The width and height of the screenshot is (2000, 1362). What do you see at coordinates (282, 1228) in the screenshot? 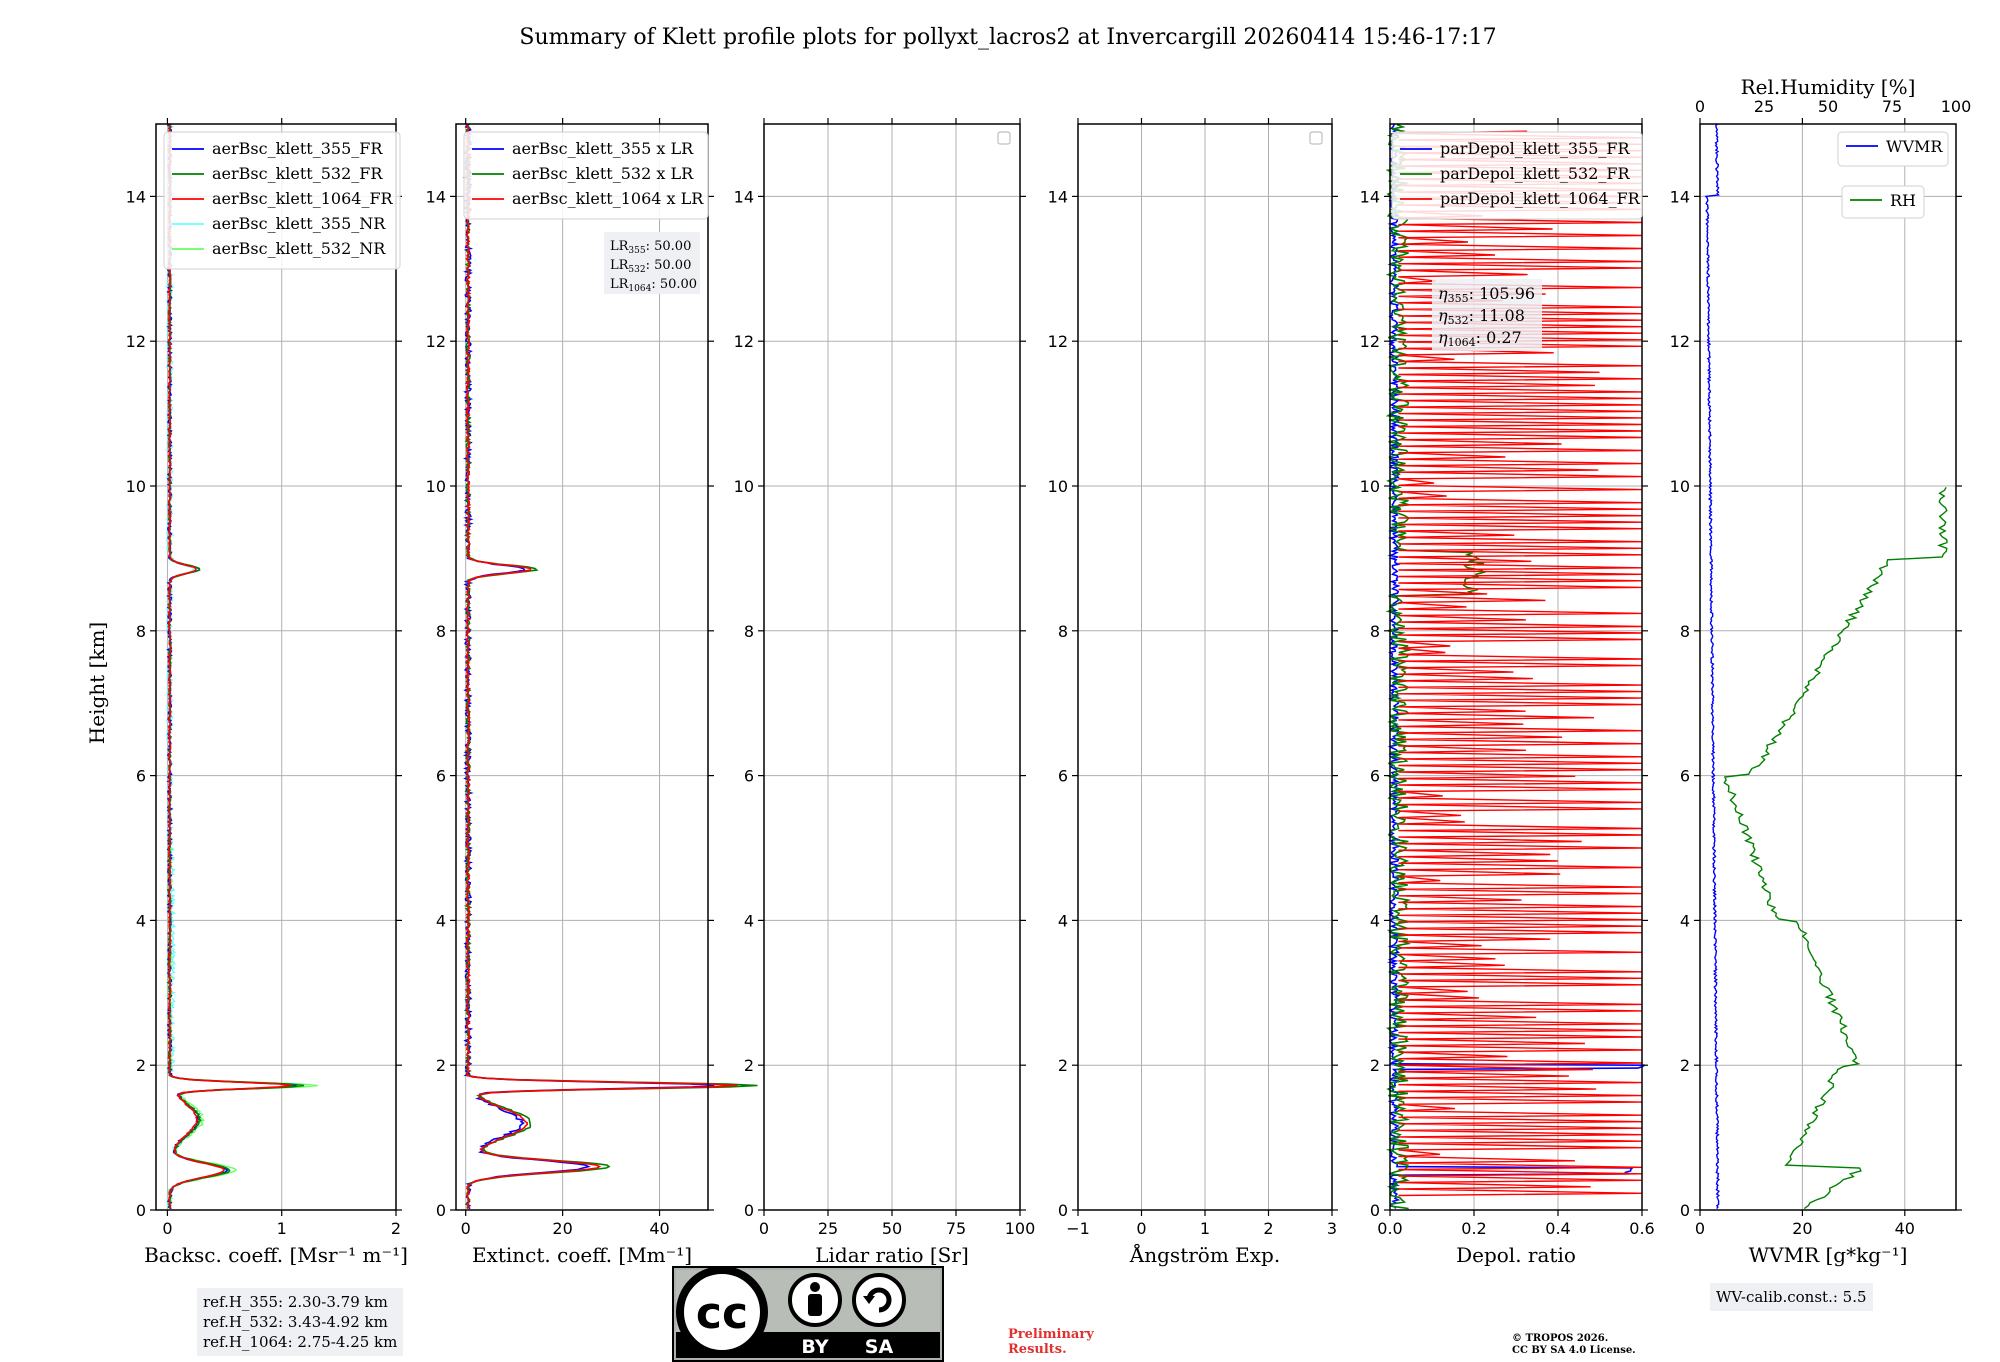
I see `x-tick-label-bsc: 1` at bounding box center [282, 1228].